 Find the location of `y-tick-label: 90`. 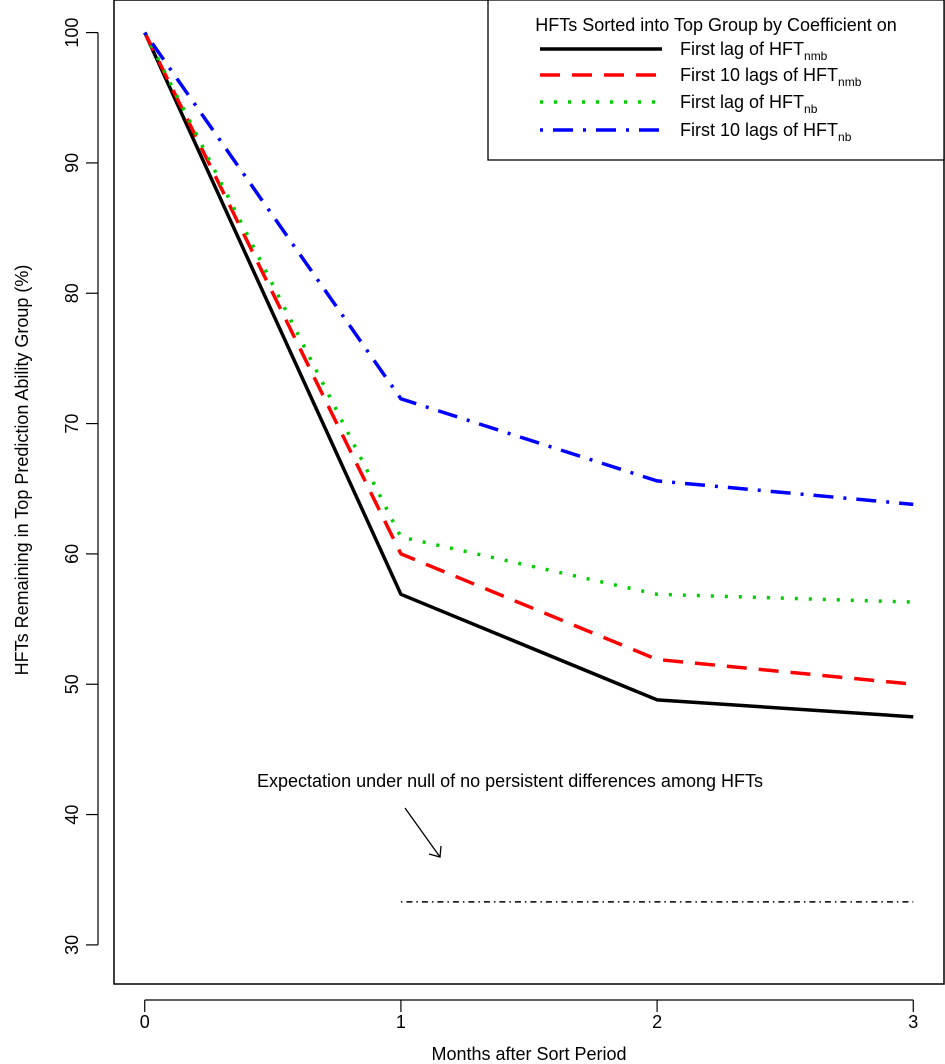

y-tick-label: 90 is located at coordinates (72, 163).